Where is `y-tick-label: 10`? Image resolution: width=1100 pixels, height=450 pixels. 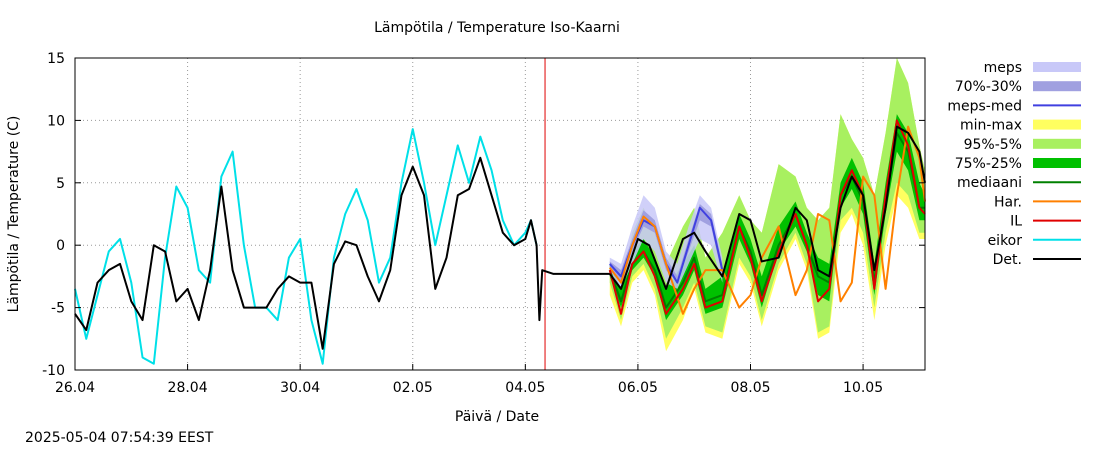
y-tick-label: 10 is located at coordinates (56, 121).